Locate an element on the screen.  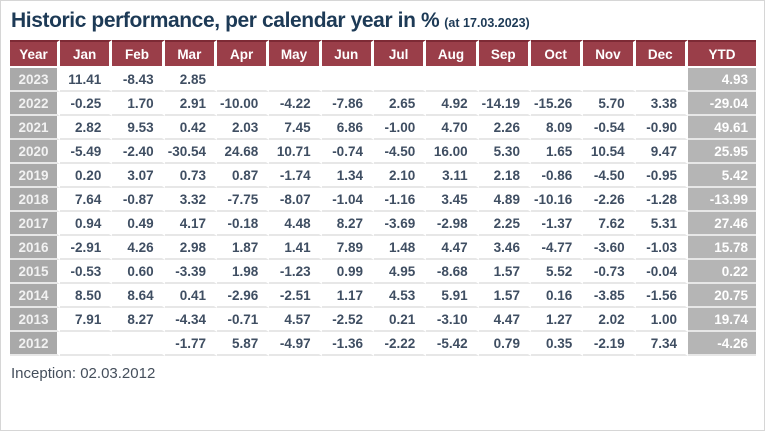
ytd-cell: -13.99 is located at coordinates (722, 200).